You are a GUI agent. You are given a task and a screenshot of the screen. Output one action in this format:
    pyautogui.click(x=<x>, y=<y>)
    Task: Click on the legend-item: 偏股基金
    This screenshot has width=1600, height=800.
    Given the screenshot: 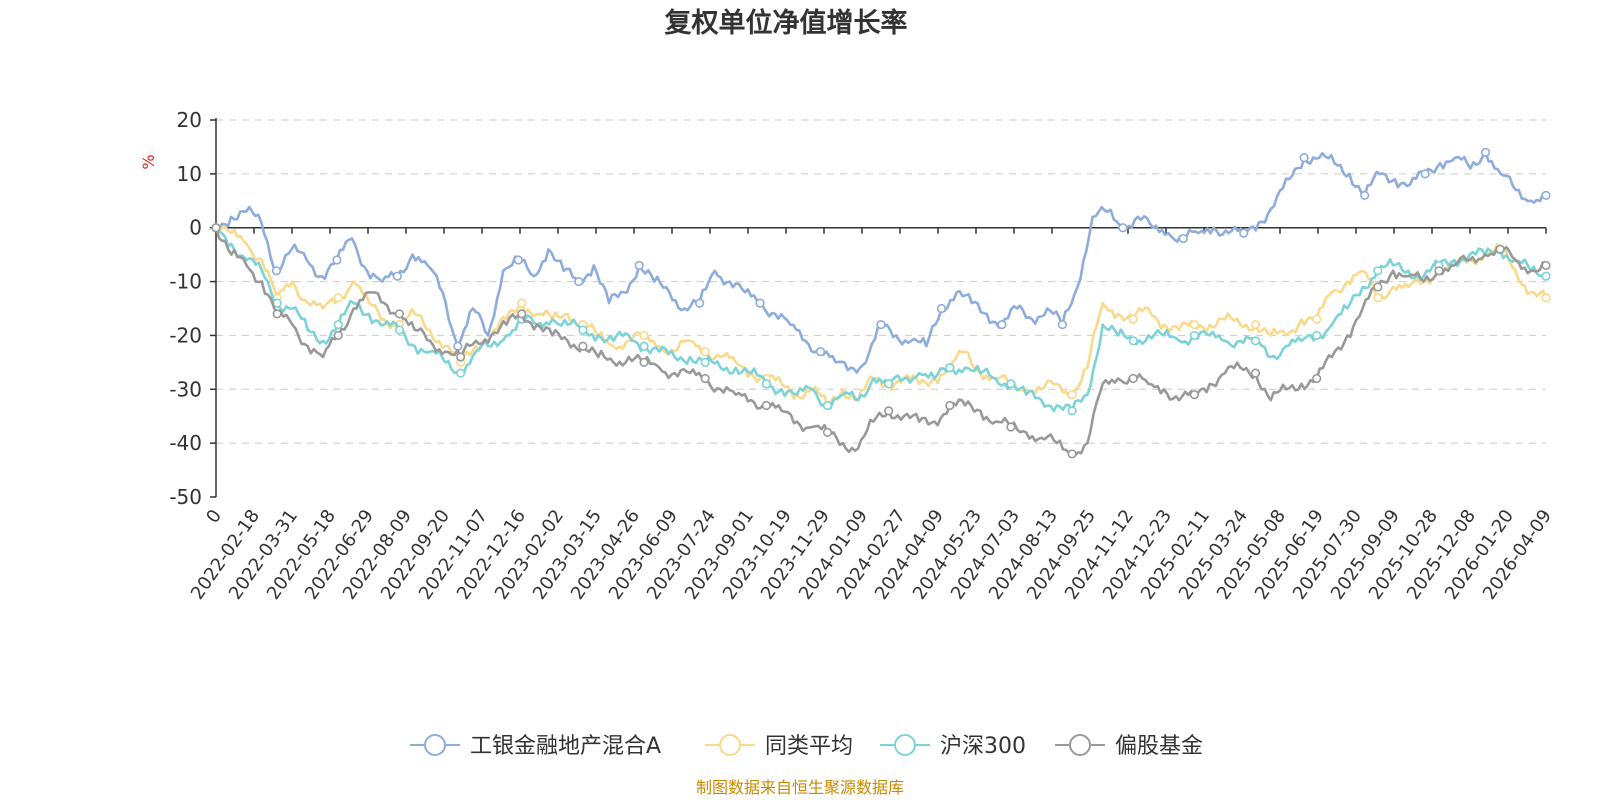 What is the action you would take?
    pyautogui.click(x=1129, y=746)
    